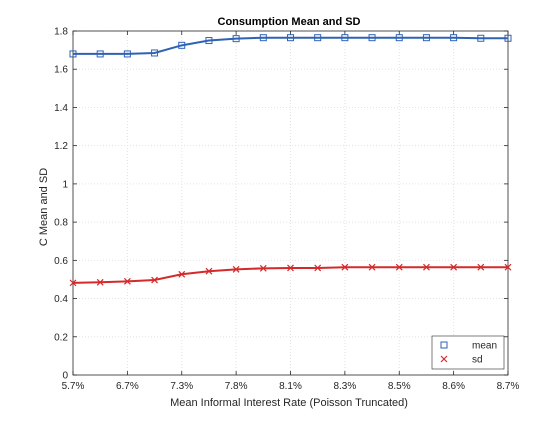  What do you see at coordinates (61, 32) in the screenshot?
I see `y-tick-label: 1.8` at bounding box center [61, 32].